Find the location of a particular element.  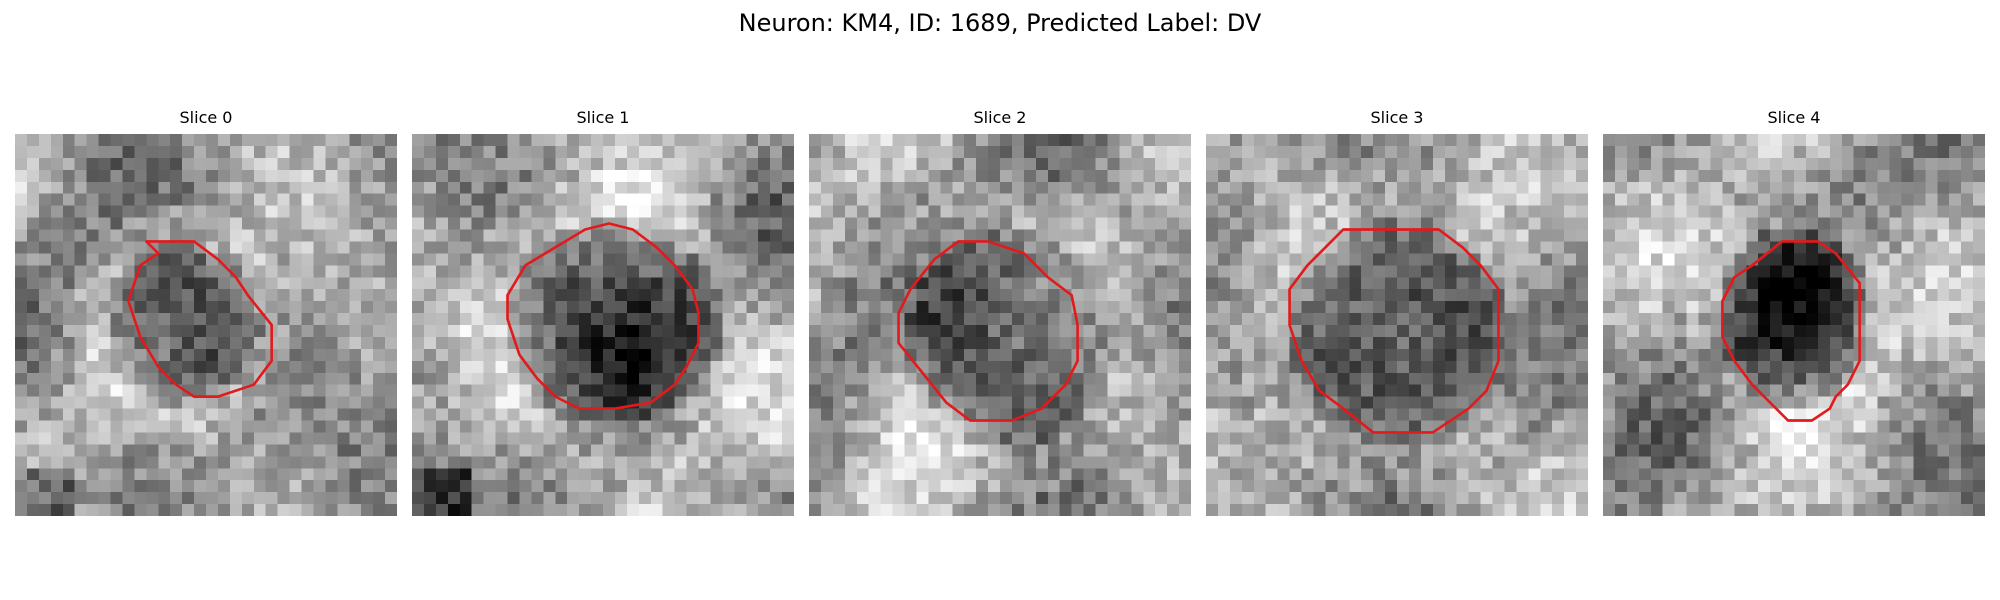

slice-panel-2: Slice 2 is located at coordinates (1000, 312).